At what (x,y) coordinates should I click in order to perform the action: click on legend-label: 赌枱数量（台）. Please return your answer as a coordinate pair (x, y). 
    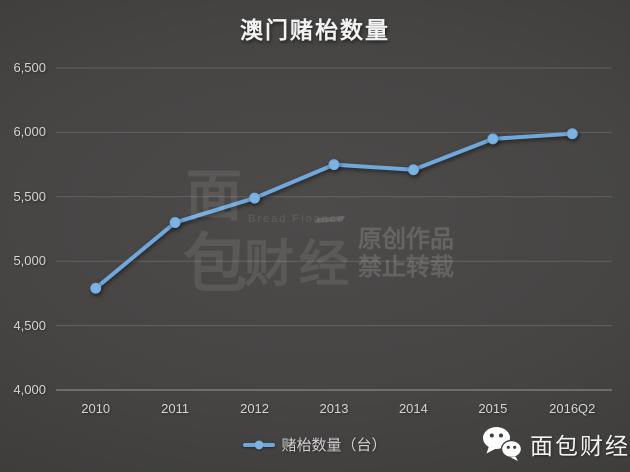
    Looking at the image, I should click on (334, 445).